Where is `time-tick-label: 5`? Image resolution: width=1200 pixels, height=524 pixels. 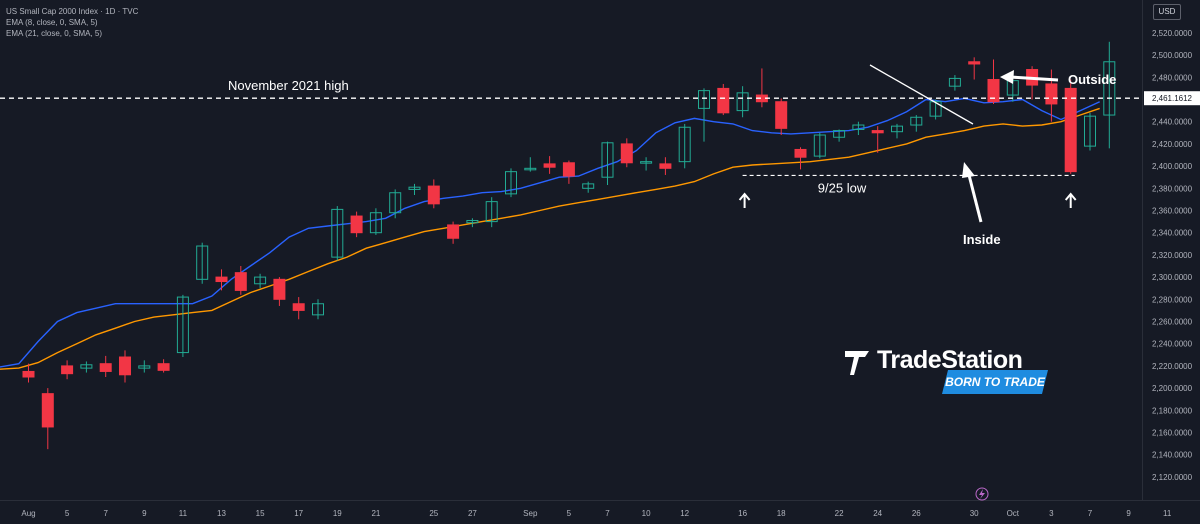
time-tick-label: 5 is located at coordinates (569, 513).